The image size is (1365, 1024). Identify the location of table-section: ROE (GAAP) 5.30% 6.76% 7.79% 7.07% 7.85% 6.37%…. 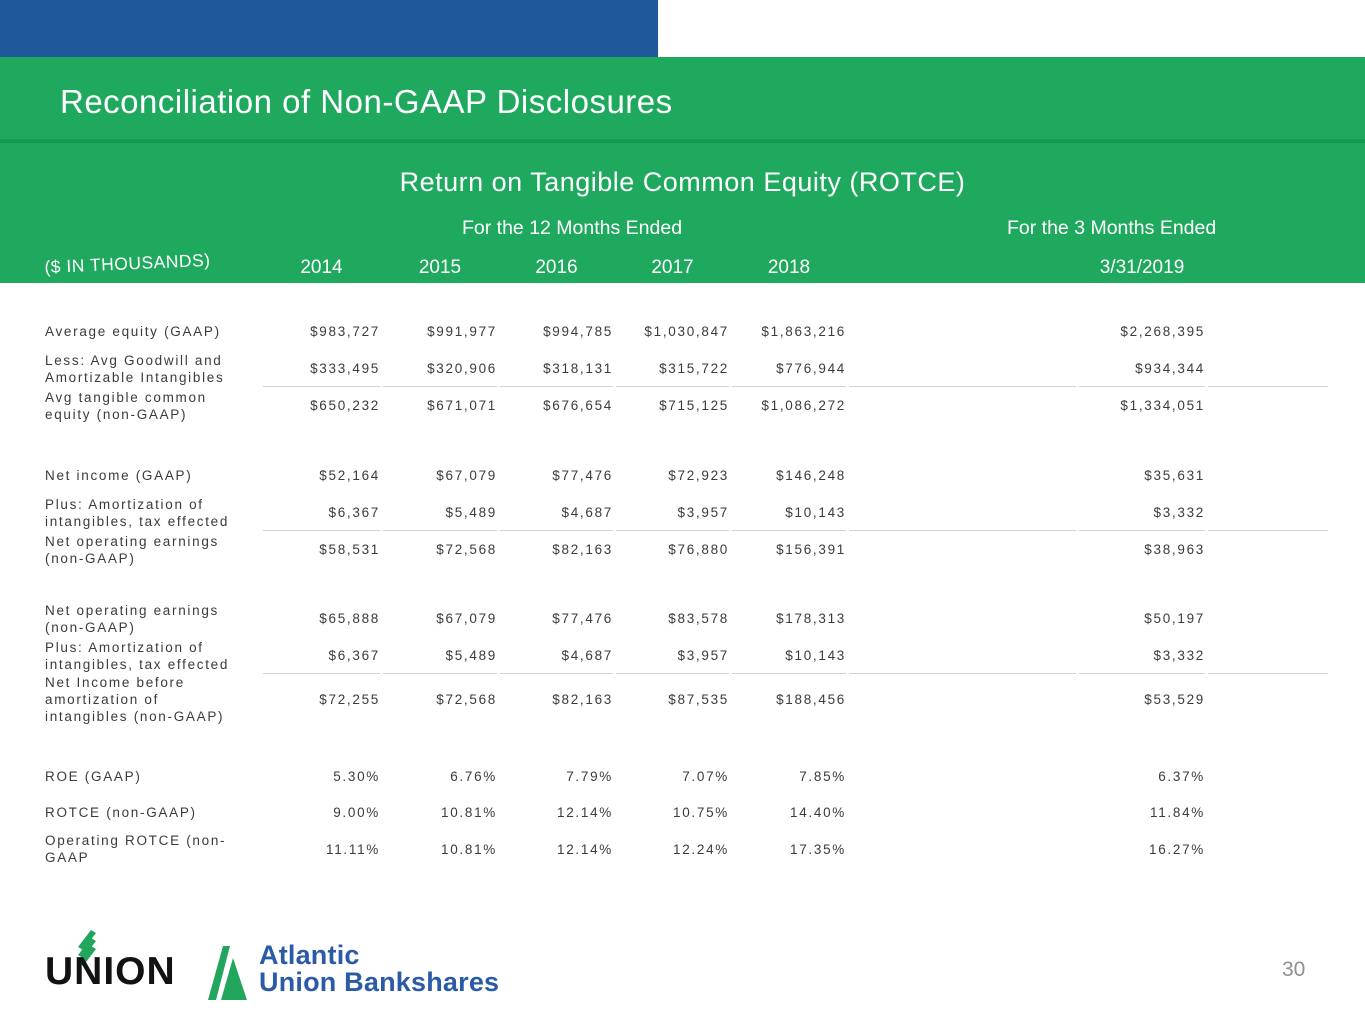
(682, 813).